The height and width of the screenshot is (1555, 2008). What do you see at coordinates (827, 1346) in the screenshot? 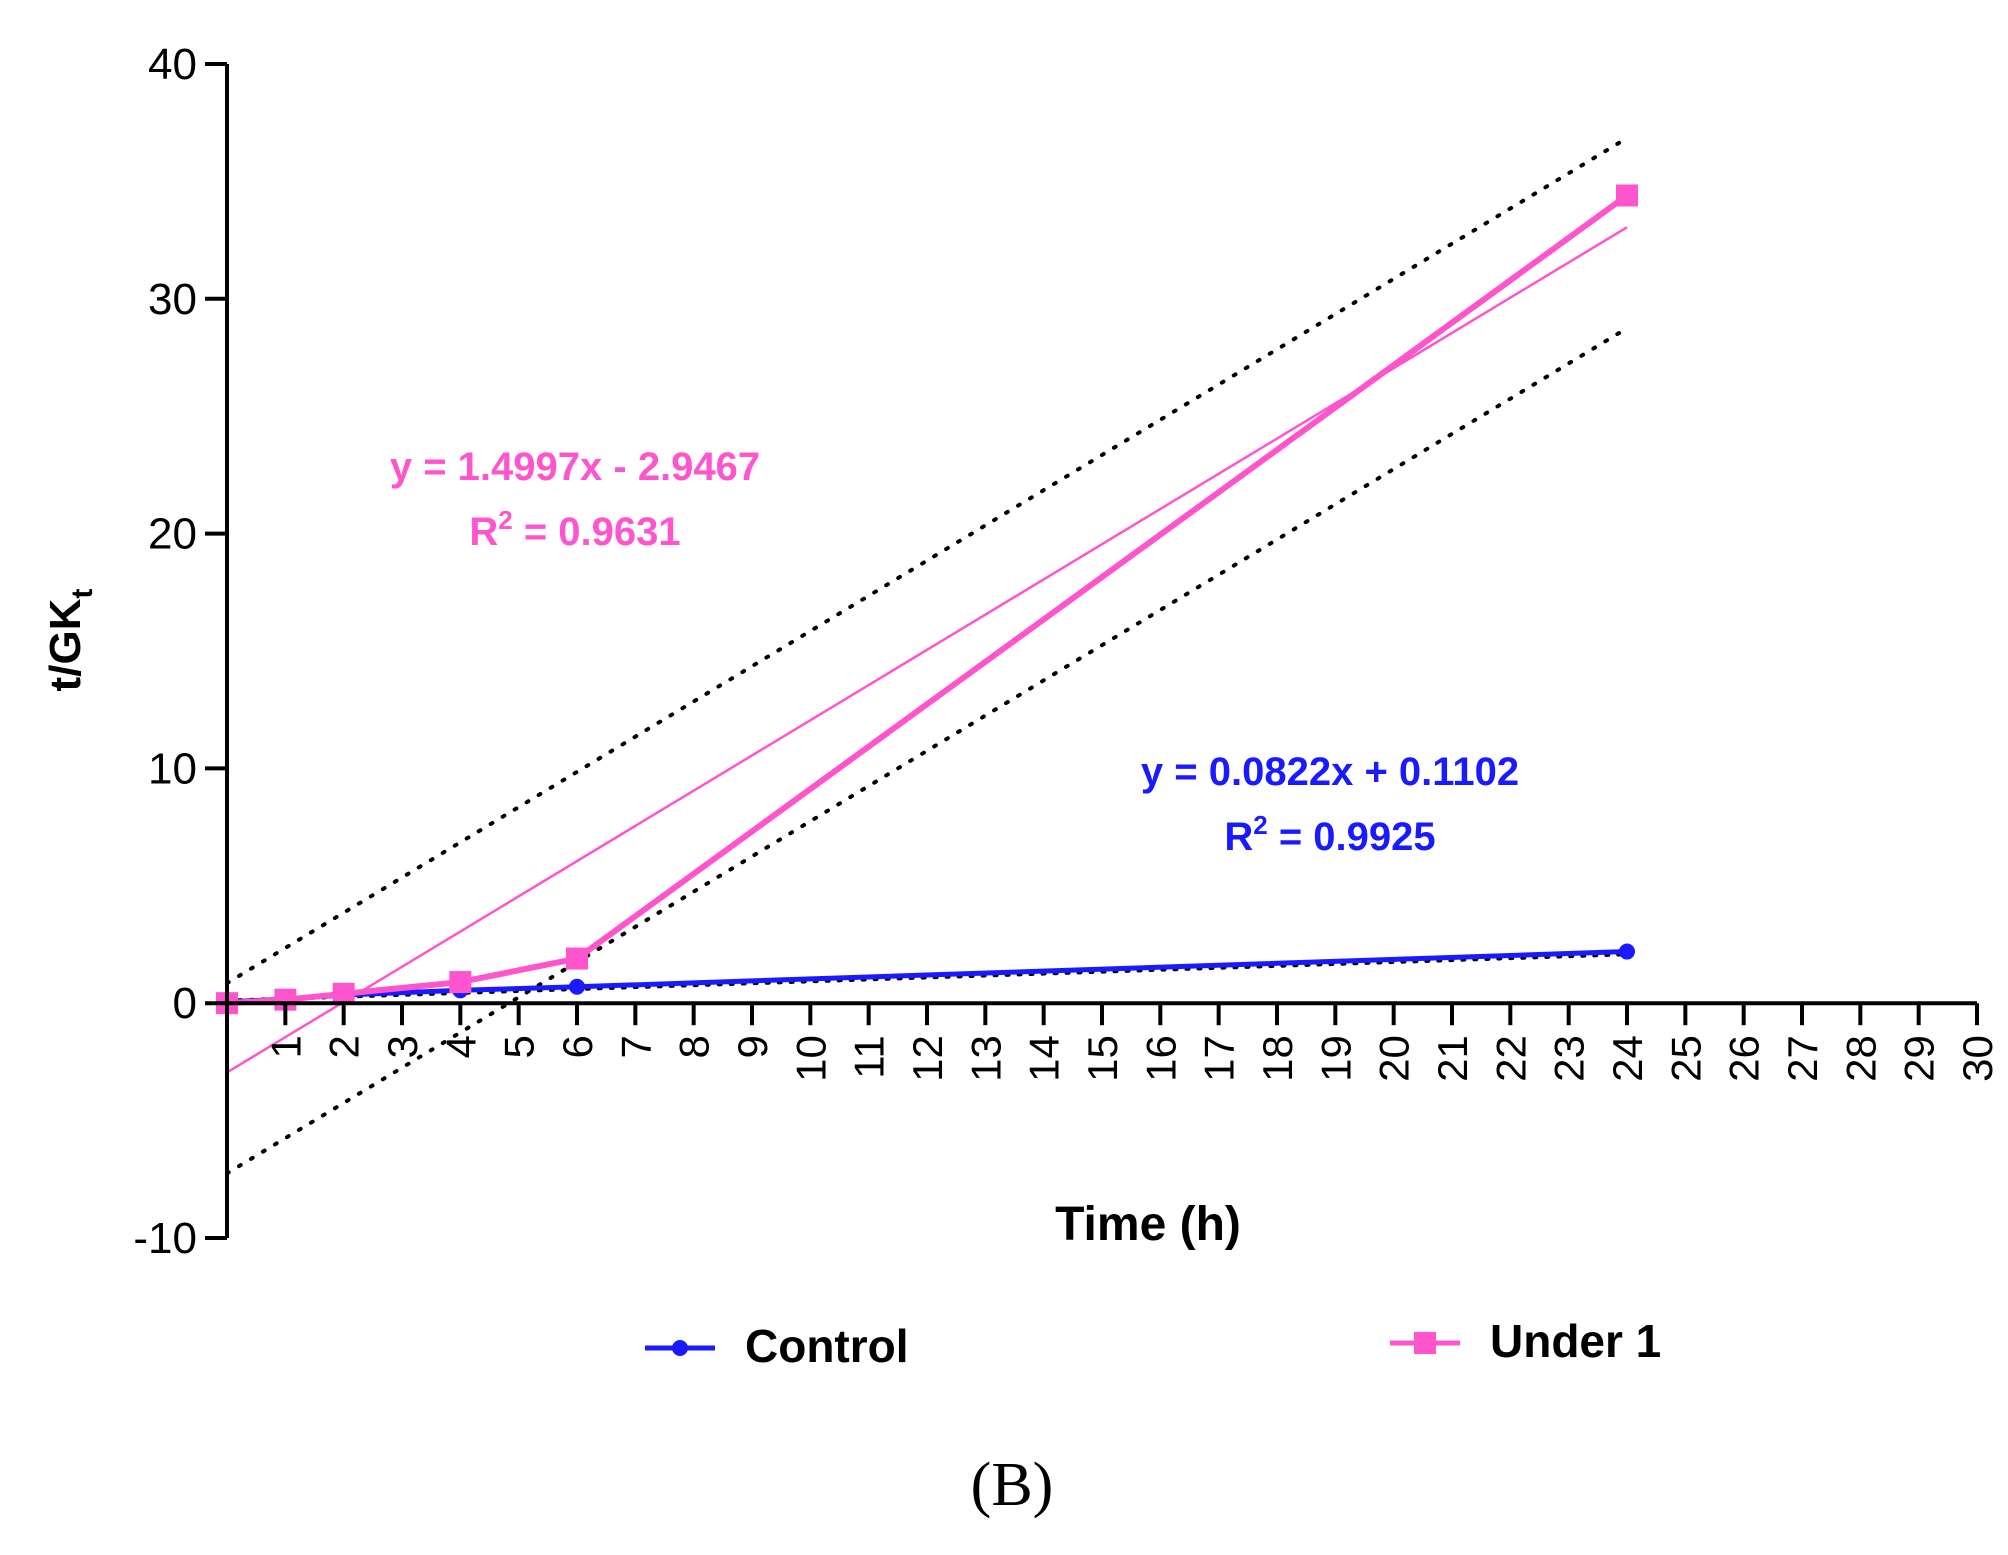
I see `legend-control-label: Control` at bounding box center [827, 1346].